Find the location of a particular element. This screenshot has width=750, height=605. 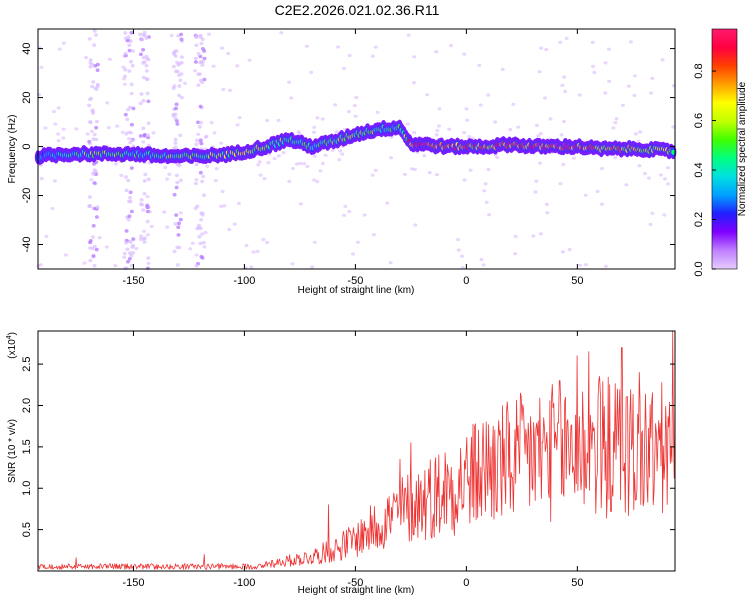

spectrogram-x-label: Height of straight line (km) is located at coordinates (356, 290).